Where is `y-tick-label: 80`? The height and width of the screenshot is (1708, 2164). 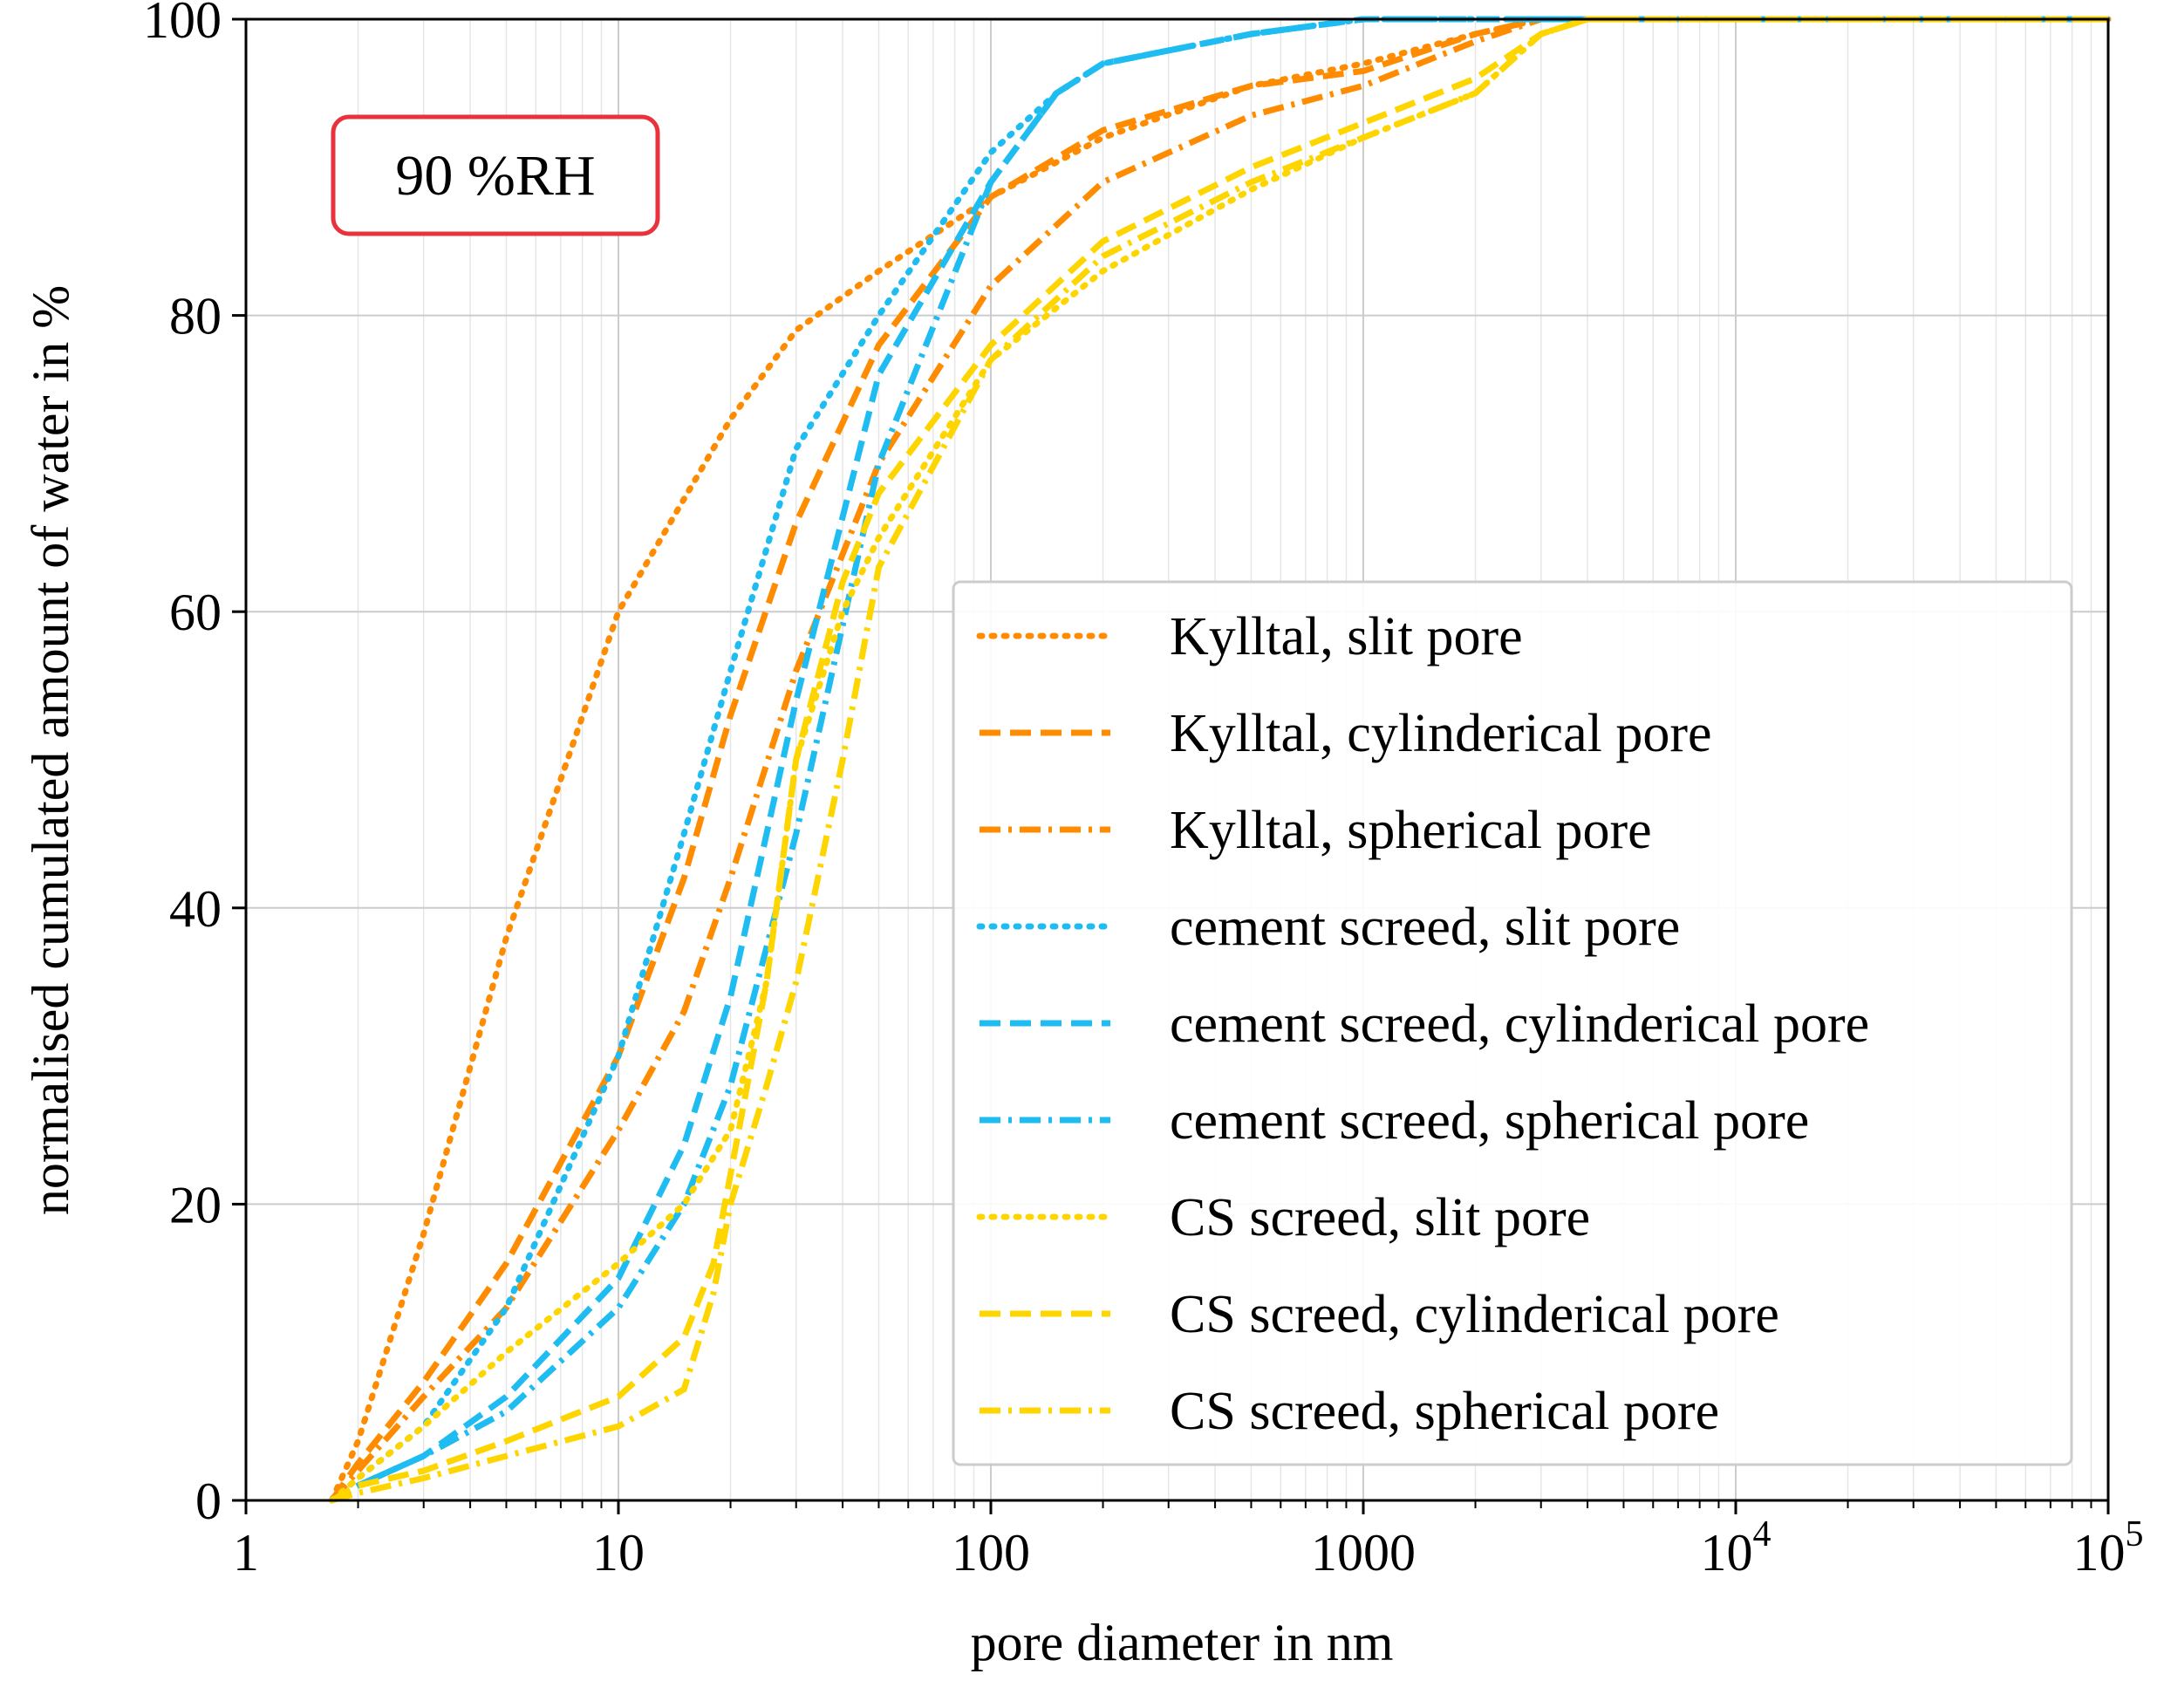
y-tick-label: 80 is located at coordinates (195, 317).